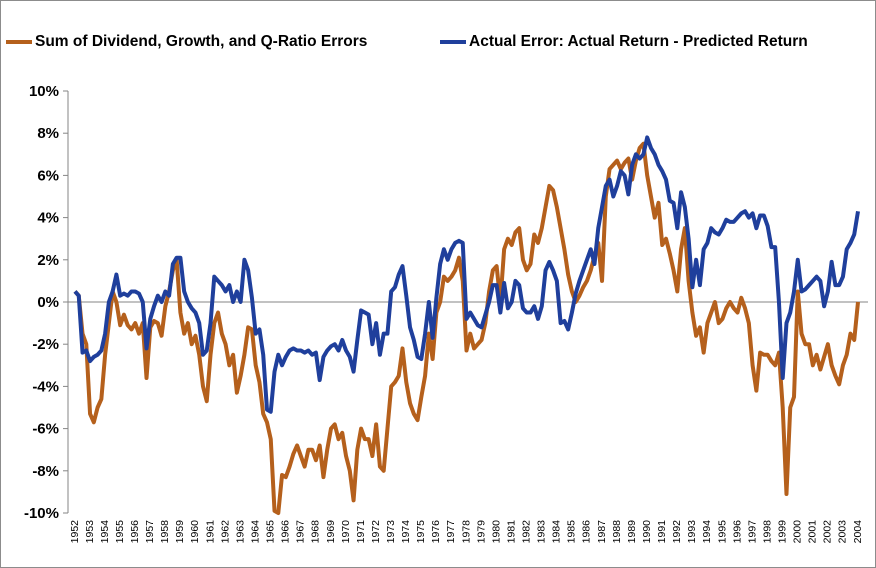 This screenshot has height=568, width=876. Describe the element at coordinates (752, 532) in the screenshot. I see `x-tick-label: 1997` at that location.